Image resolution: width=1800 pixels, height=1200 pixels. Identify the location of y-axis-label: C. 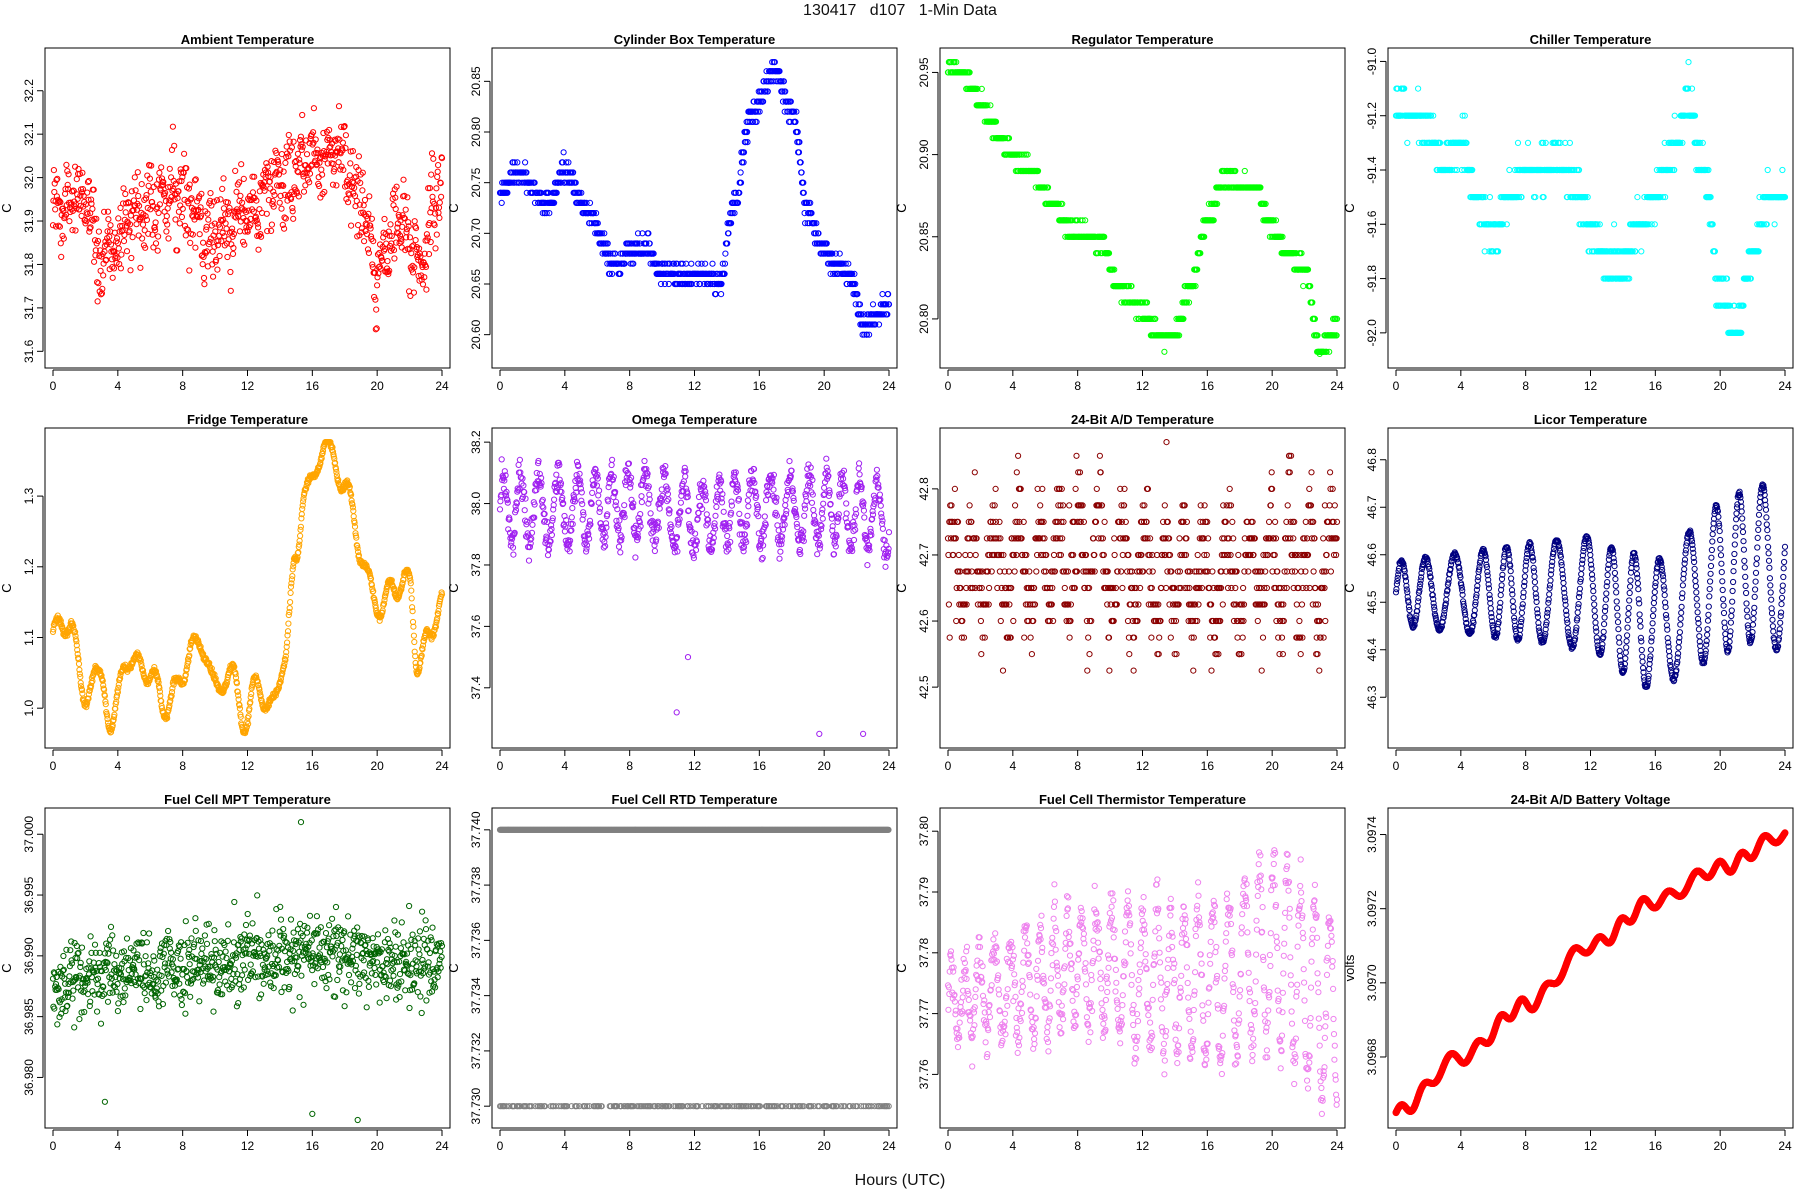
(7, 207).